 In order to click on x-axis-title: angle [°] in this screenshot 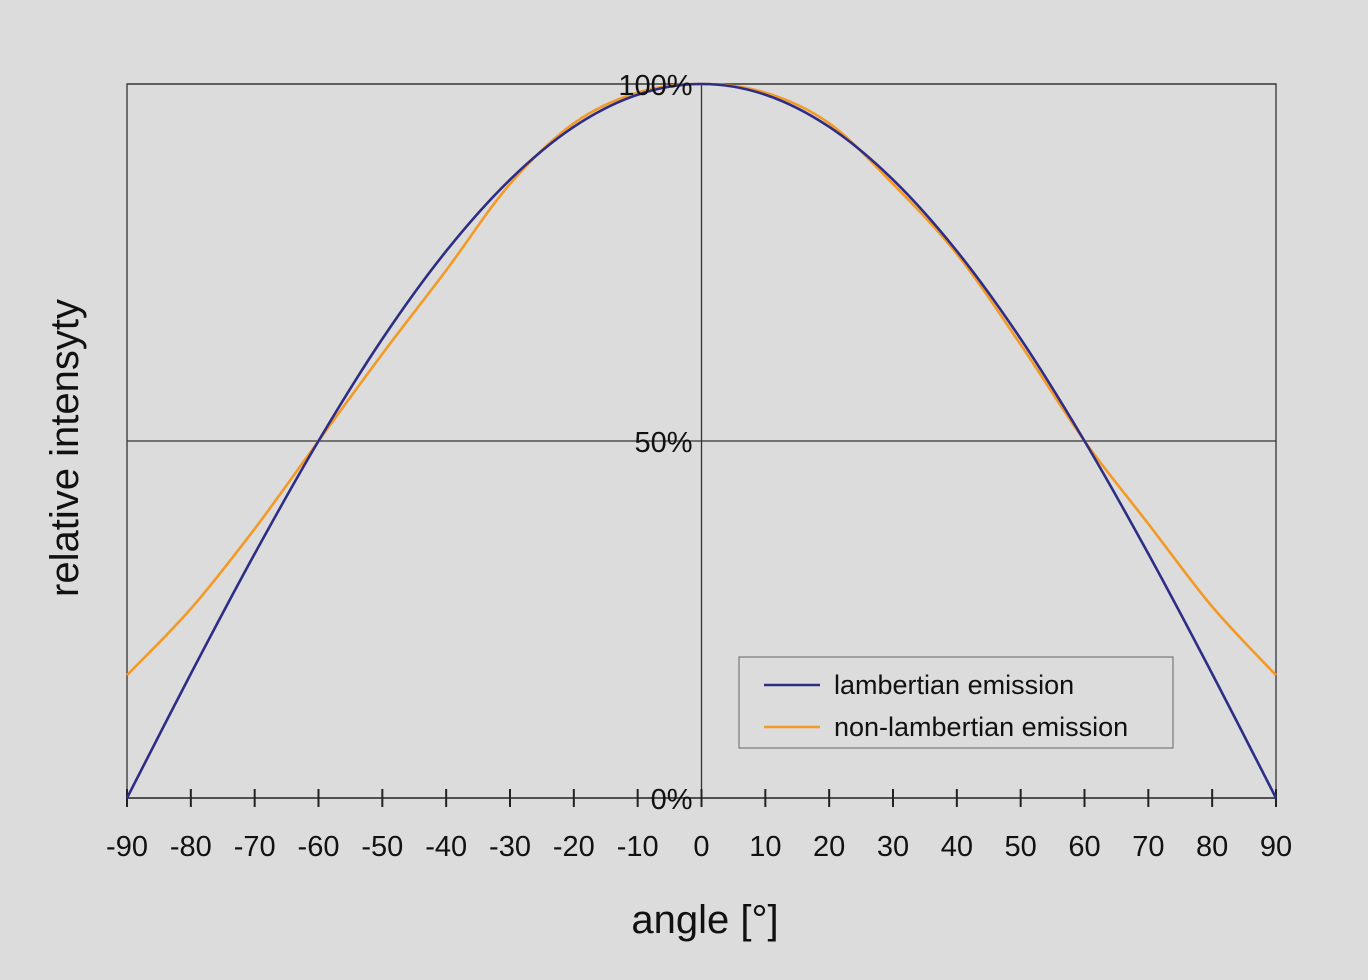, I will do `click(704, 920)`.